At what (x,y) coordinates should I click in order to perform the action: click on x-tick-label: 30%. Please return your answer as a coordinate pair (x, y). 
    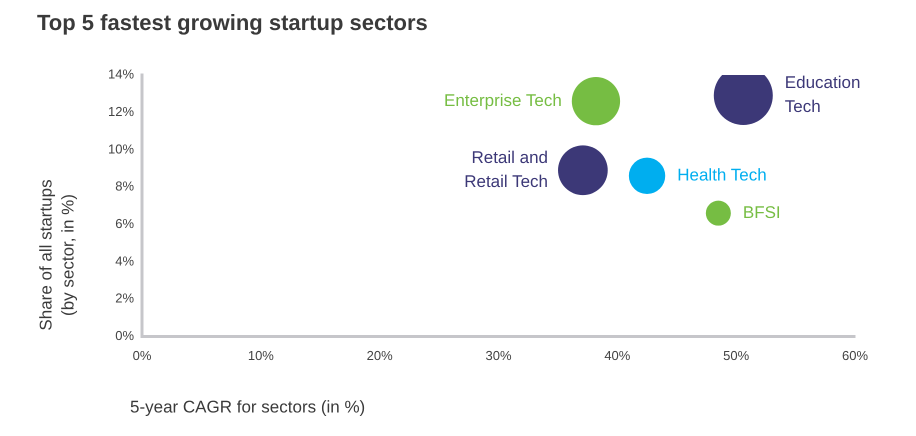
    Looking at the image, I should click on (498, 355).